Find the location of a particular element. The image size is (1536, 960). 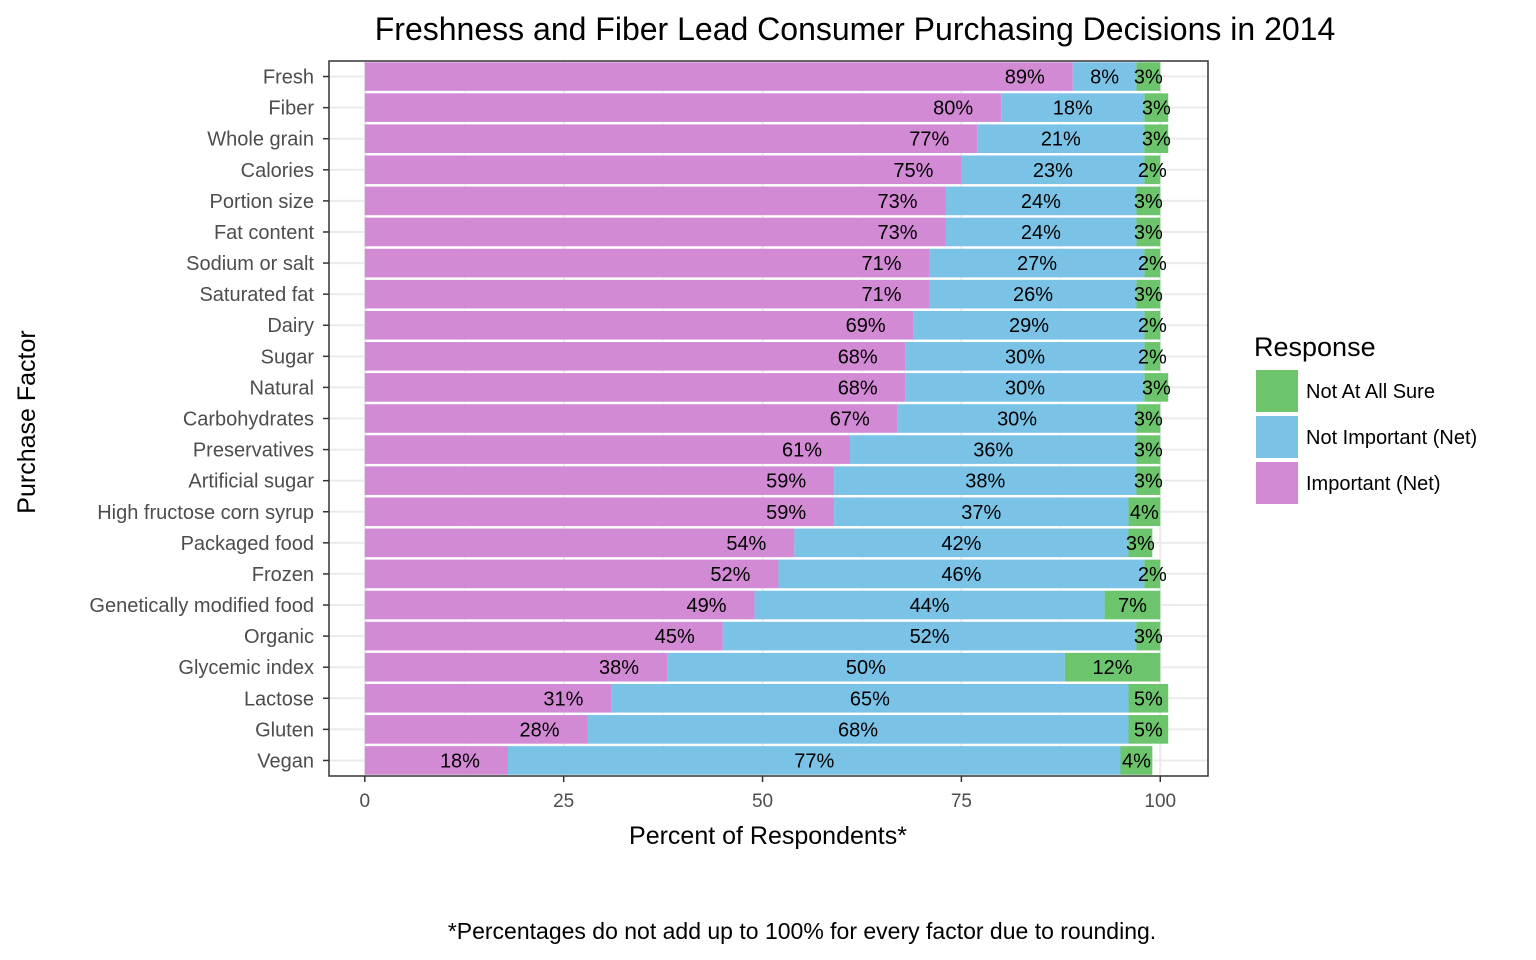

category-label: High fructose corn syrup is located at coordinates (205, 513).